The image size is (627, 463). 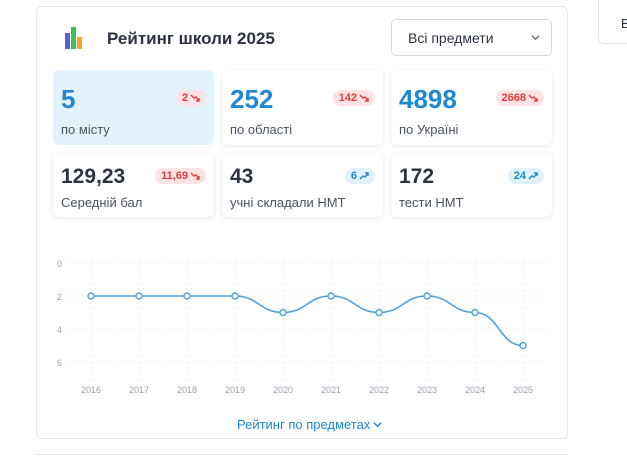 What do you see at coordinates (302, 454) in the screenshot?
I see `divider` at bounding box center [302, 454].